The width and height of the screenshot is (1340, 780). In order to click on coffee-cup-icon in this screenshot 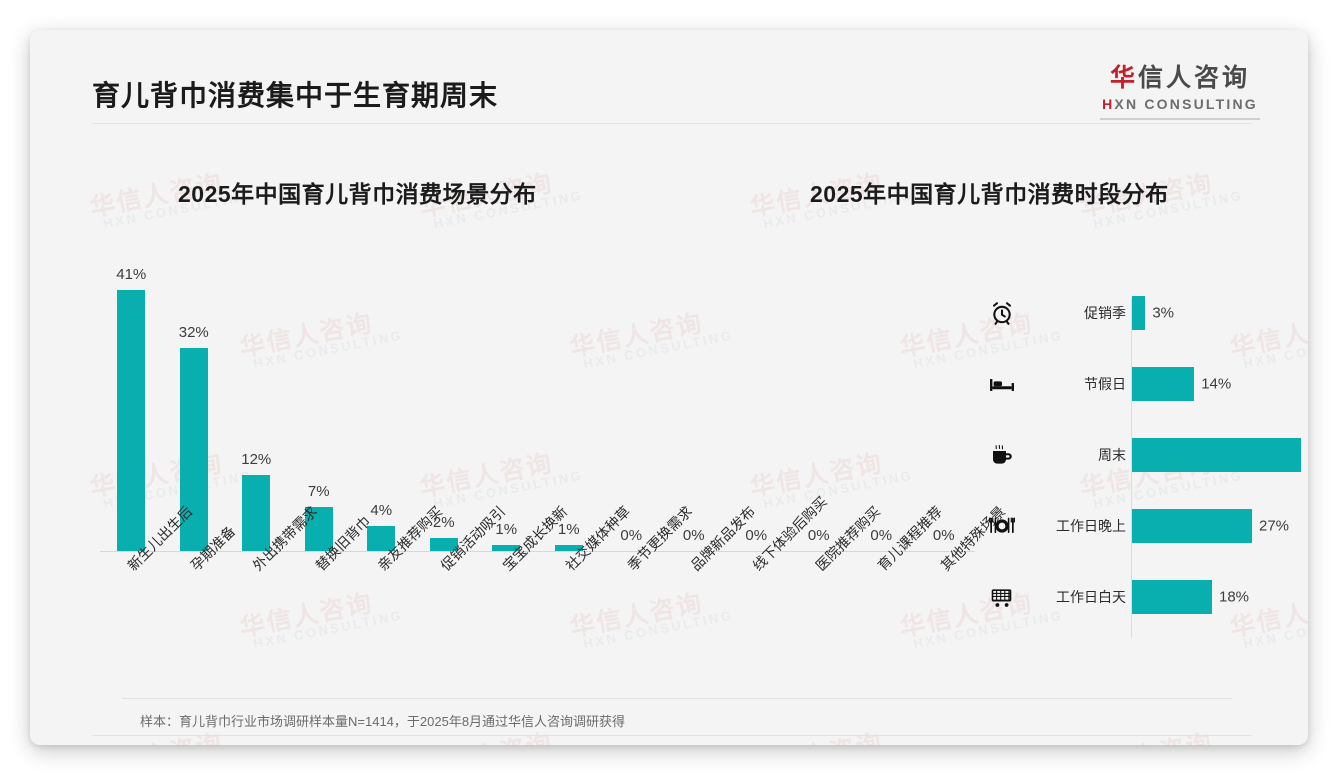, I will do `click(1002, 455)`.